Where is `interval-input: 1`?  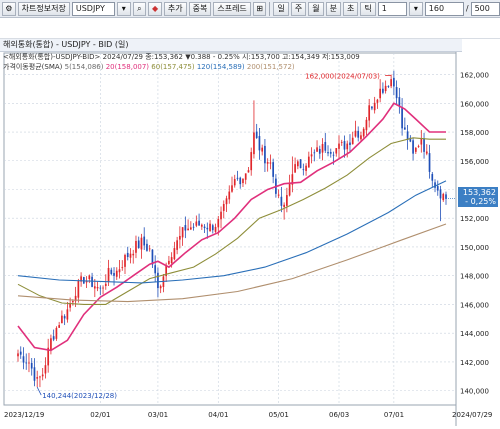
interval-input: 1 is located at coordinates (392, 8).